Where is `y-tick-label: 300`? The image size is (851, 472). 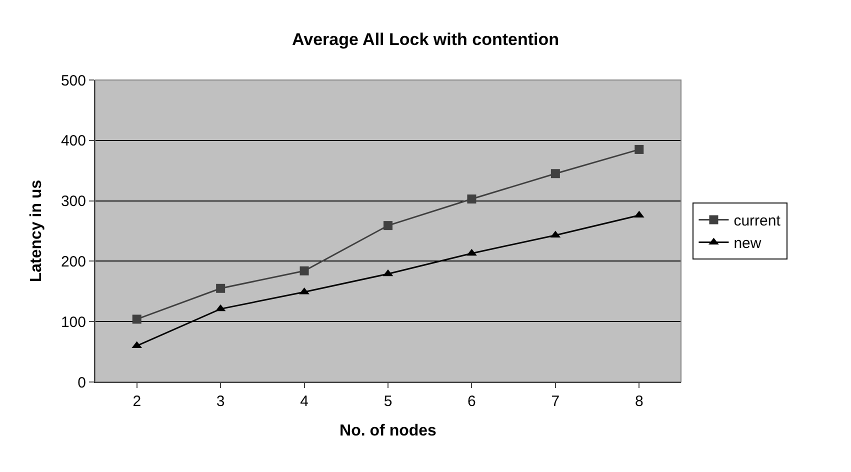
y-tick-label: 300 is located at coordinates (73, 201).